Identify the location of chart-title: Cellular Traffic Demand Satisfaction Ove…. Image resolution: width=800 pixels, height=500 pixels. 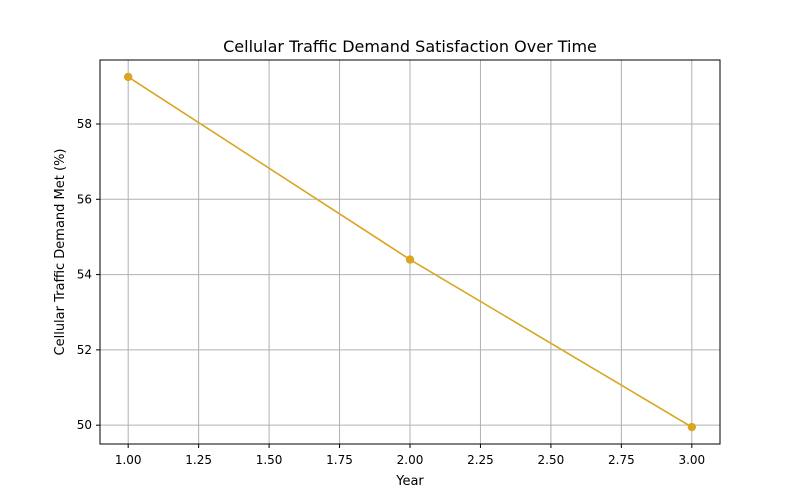
(410, 46).